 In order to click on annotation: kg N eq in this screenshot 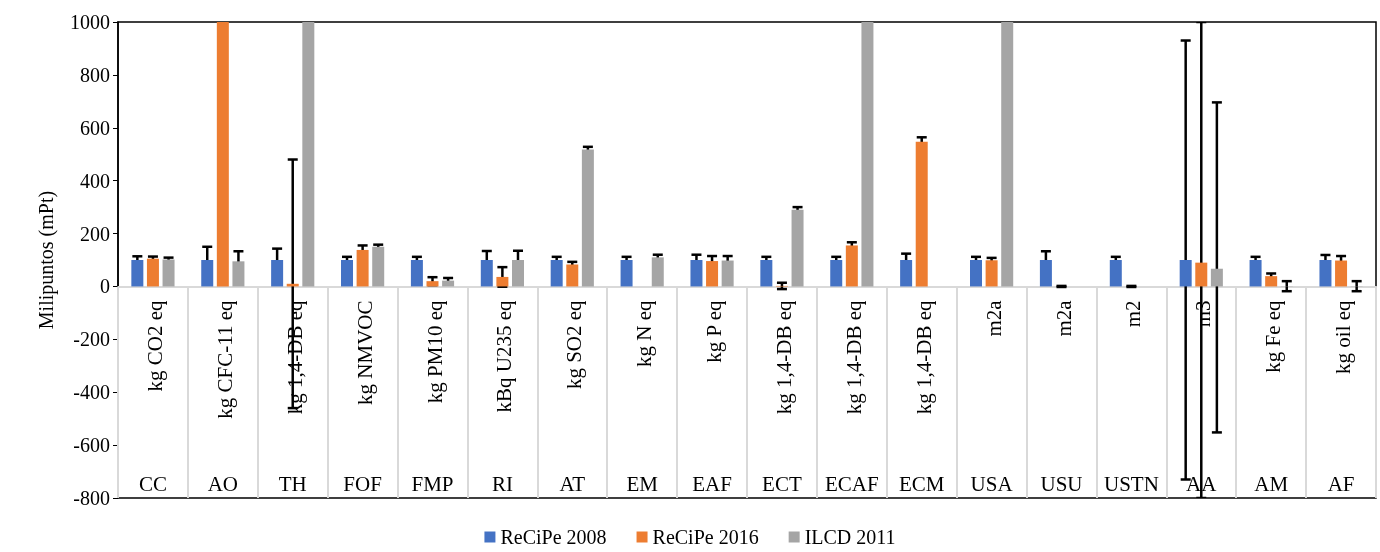, I will do `click(644, 333)`.